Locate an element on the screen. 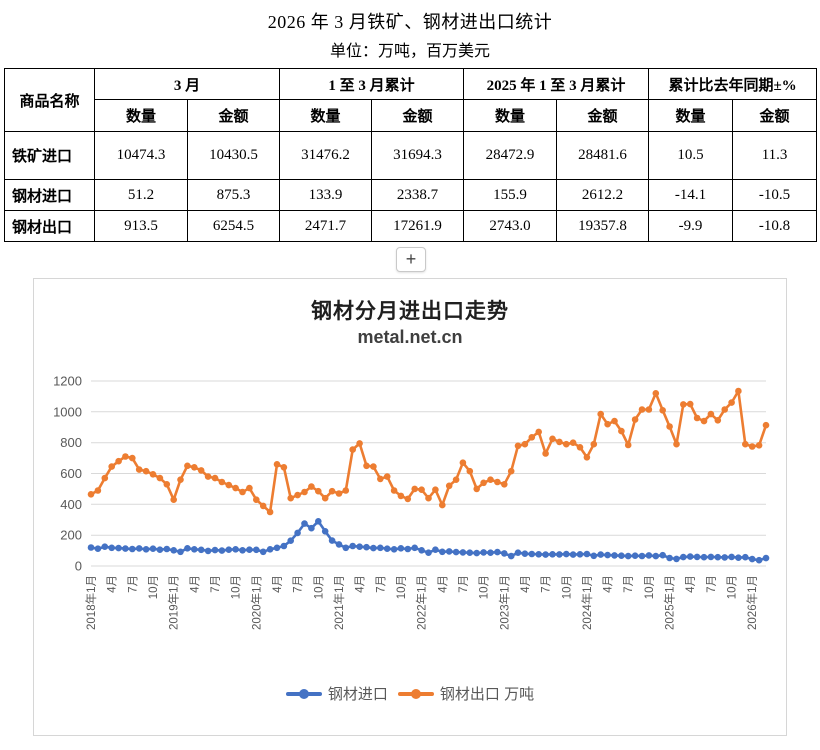  svg-text: 0 is located at coordinates (78, 566).